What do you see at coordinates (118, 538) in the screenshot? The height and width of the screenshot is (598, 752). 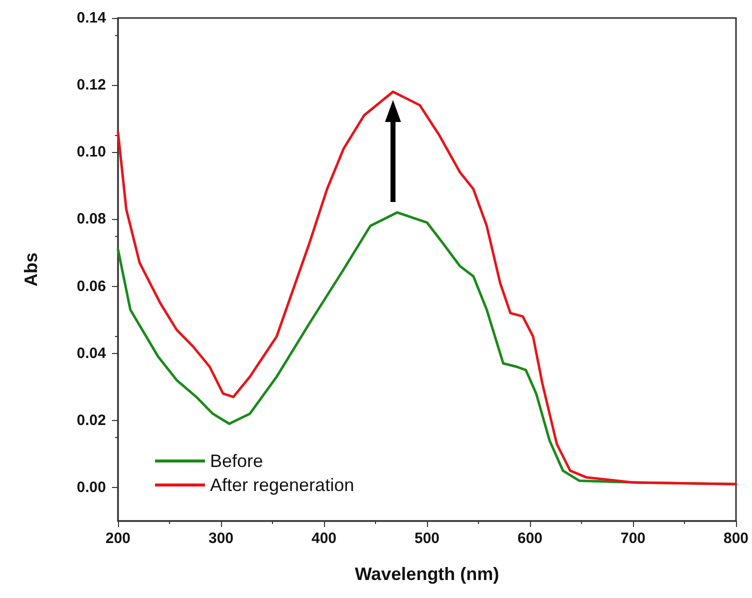 I see `x-tick-label: 200` at bounding box center [118, 538].